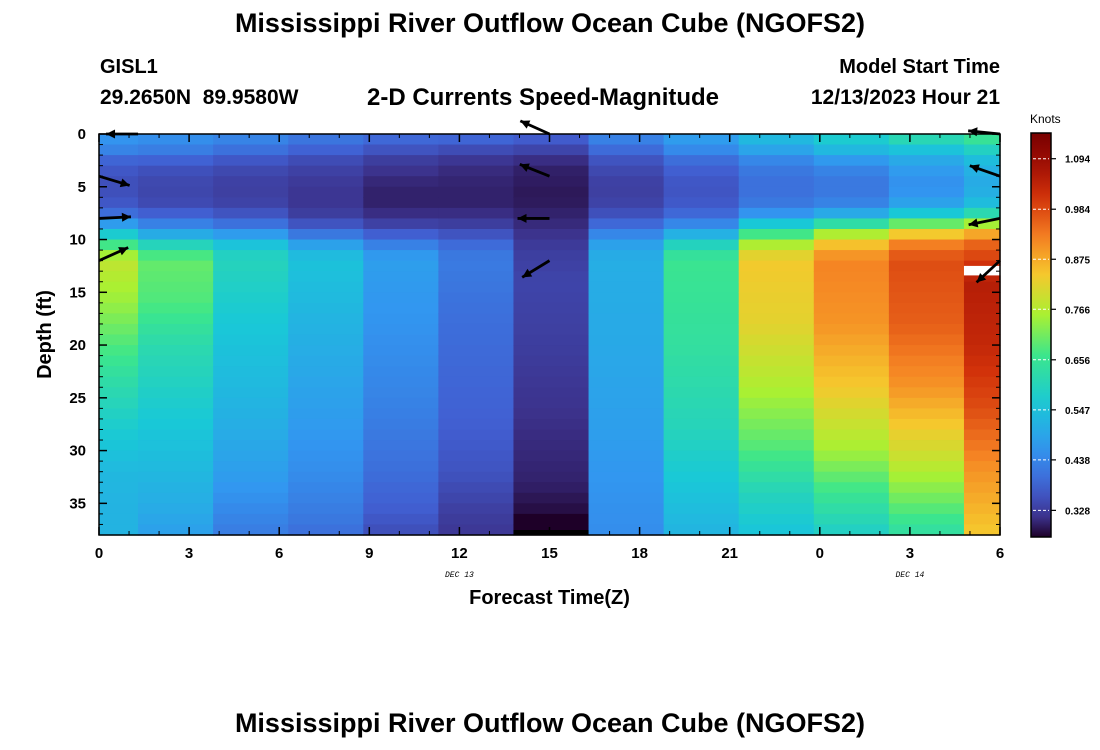 The image size is (1100, 750). What do you see at coordinates (126, 217) in the screenshot?
I see `arrow-head` at bounding box center [126, 217].